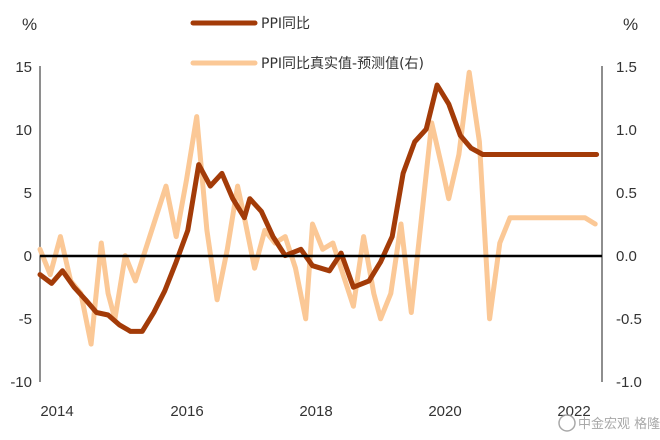 The width and height of the screenshot is (660, 440). What do you see at coordinates (626, 193) in the screenshot?
I see `right-tick-label: 0.5` at bounding box center [626, 193].